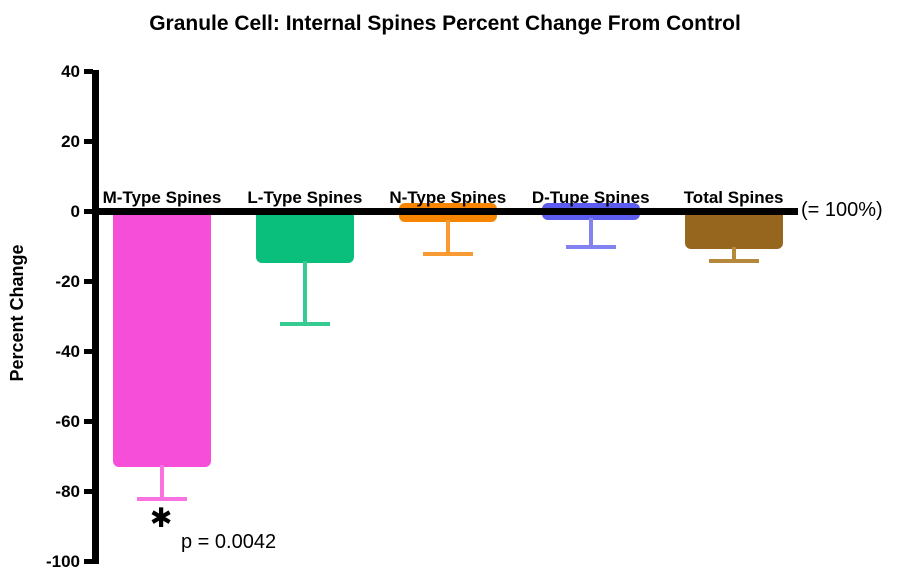 The image size is (917, 585). What do you see at coordinates (67, 421) in the screenshot?
I see `y-tick-label: -60` at bounding box center [67, 421].